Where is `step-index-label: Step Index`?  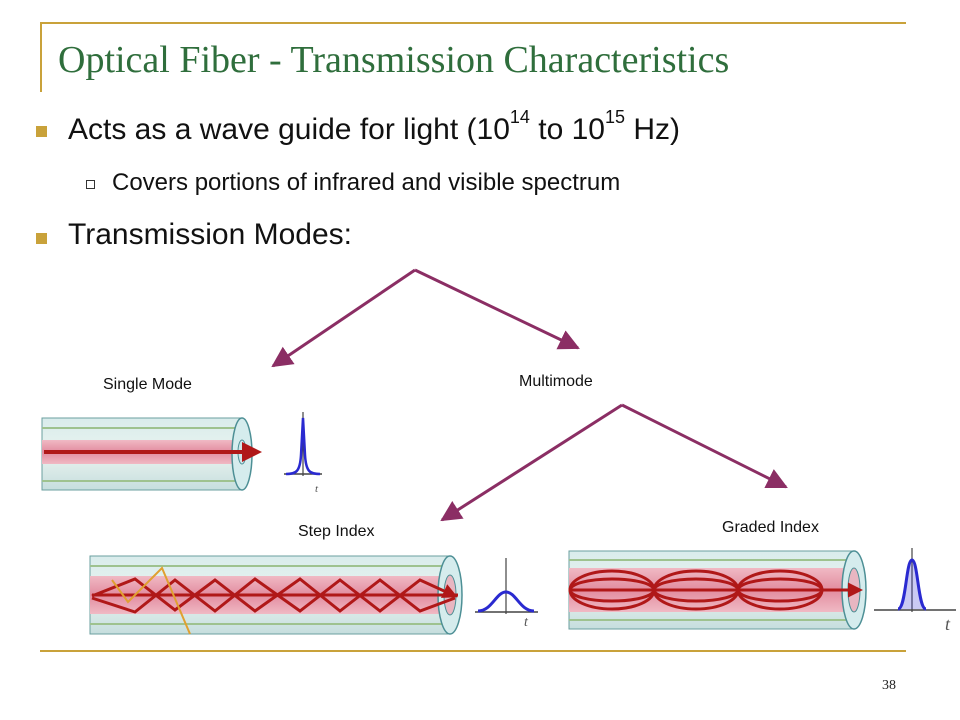
step-index-label: Step Index is located at coordinates (336, 531).